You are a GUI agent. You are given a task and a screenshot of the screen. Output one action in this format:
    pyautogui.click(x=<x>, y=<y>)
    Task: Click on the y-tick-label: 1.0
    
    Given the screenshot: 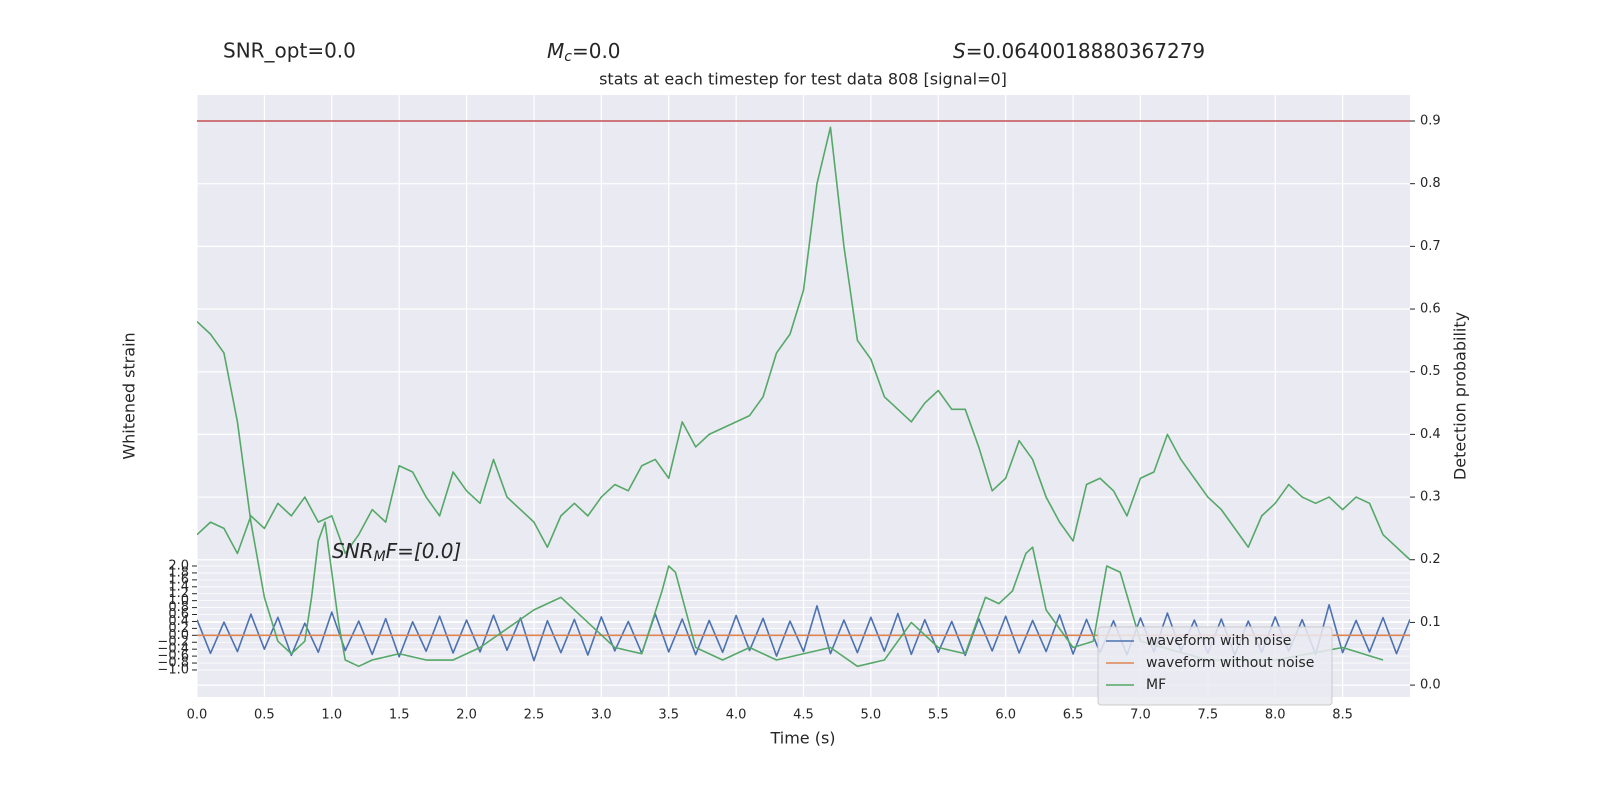 What is the action you would take?
    pyautogui.click(x=178, y=600)
    